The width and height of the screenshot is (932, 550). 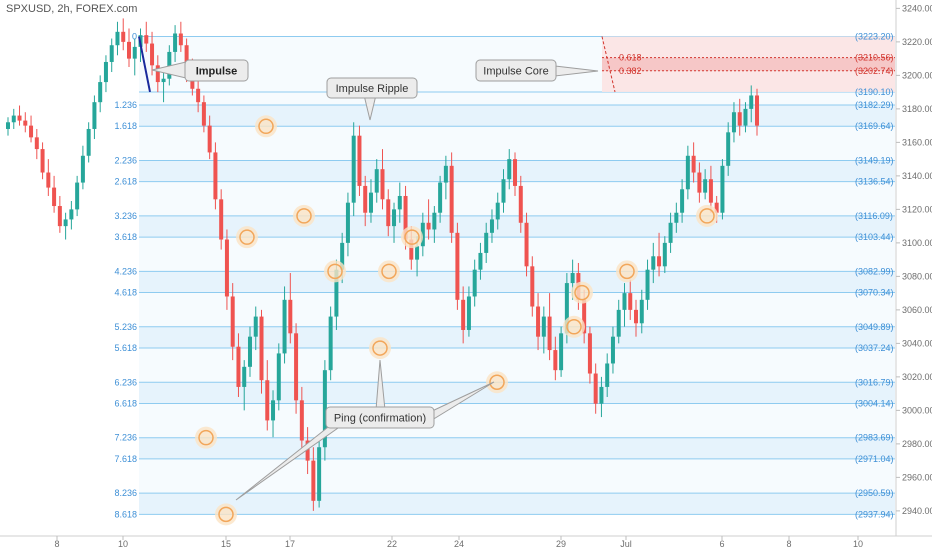 I want to click on fib-ratio-label: 6.236, so click(x=125, y=382).